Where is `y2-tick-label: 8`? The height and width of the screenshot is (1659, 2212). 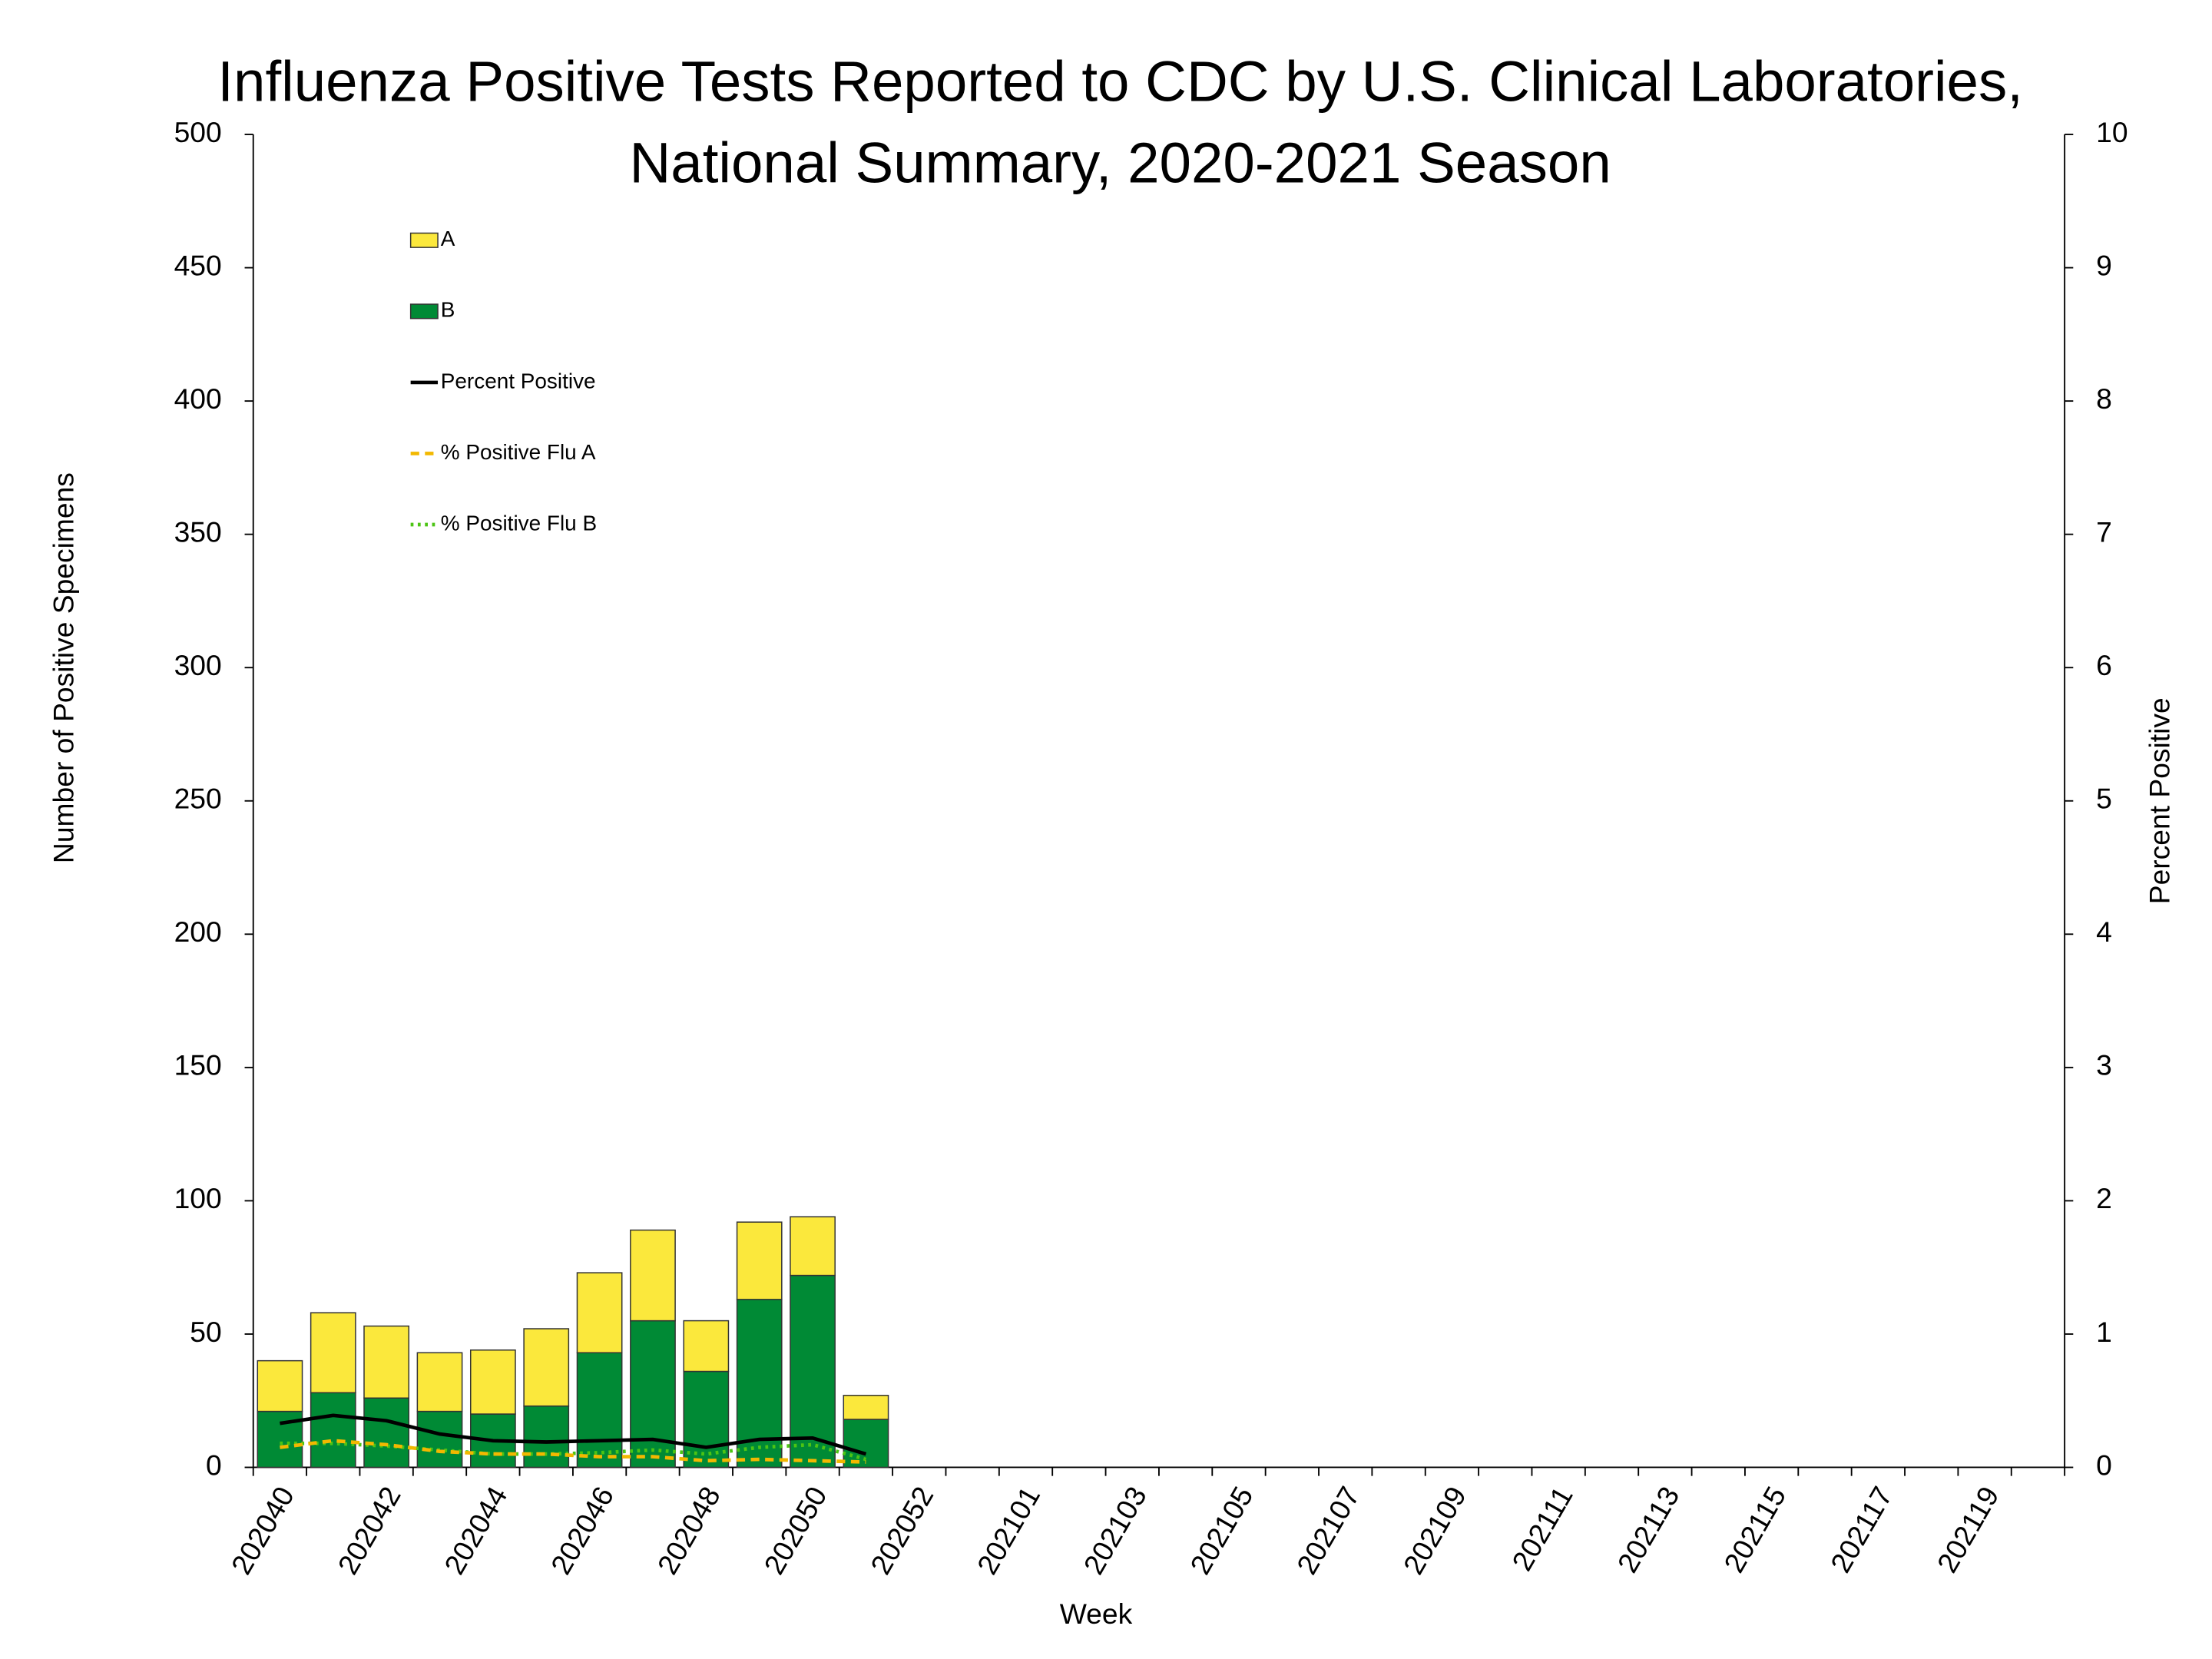 y2-tick-label: 8 is located at coordinates (2104, 399).